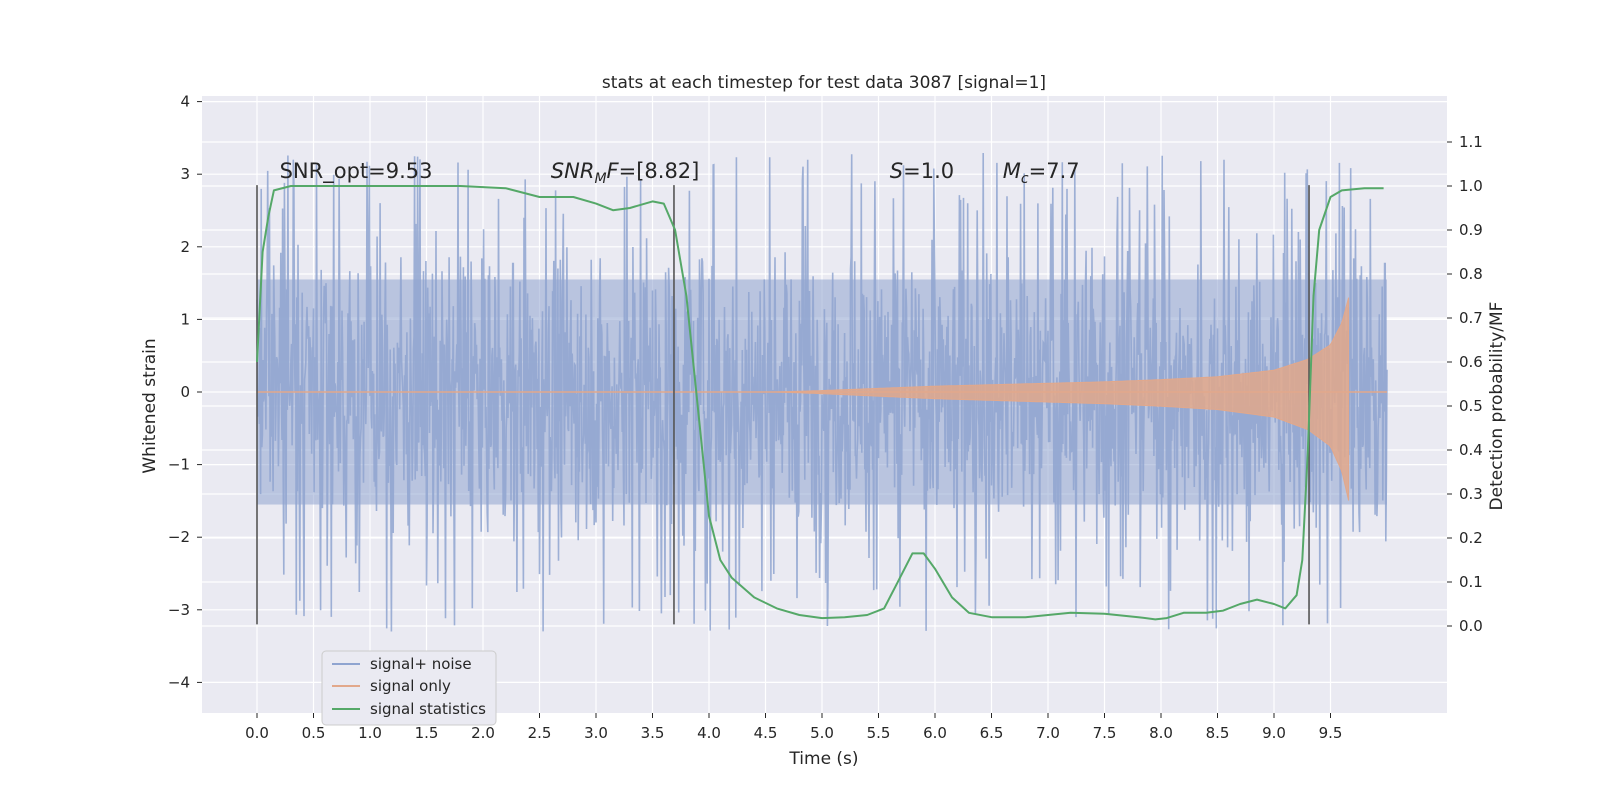 This screenshot has width=1600, height=800. What do you see at coordinates (596, 733) in the screenshot?
I see `x-tick-label: 3.0` at bounding box center [596, 733].